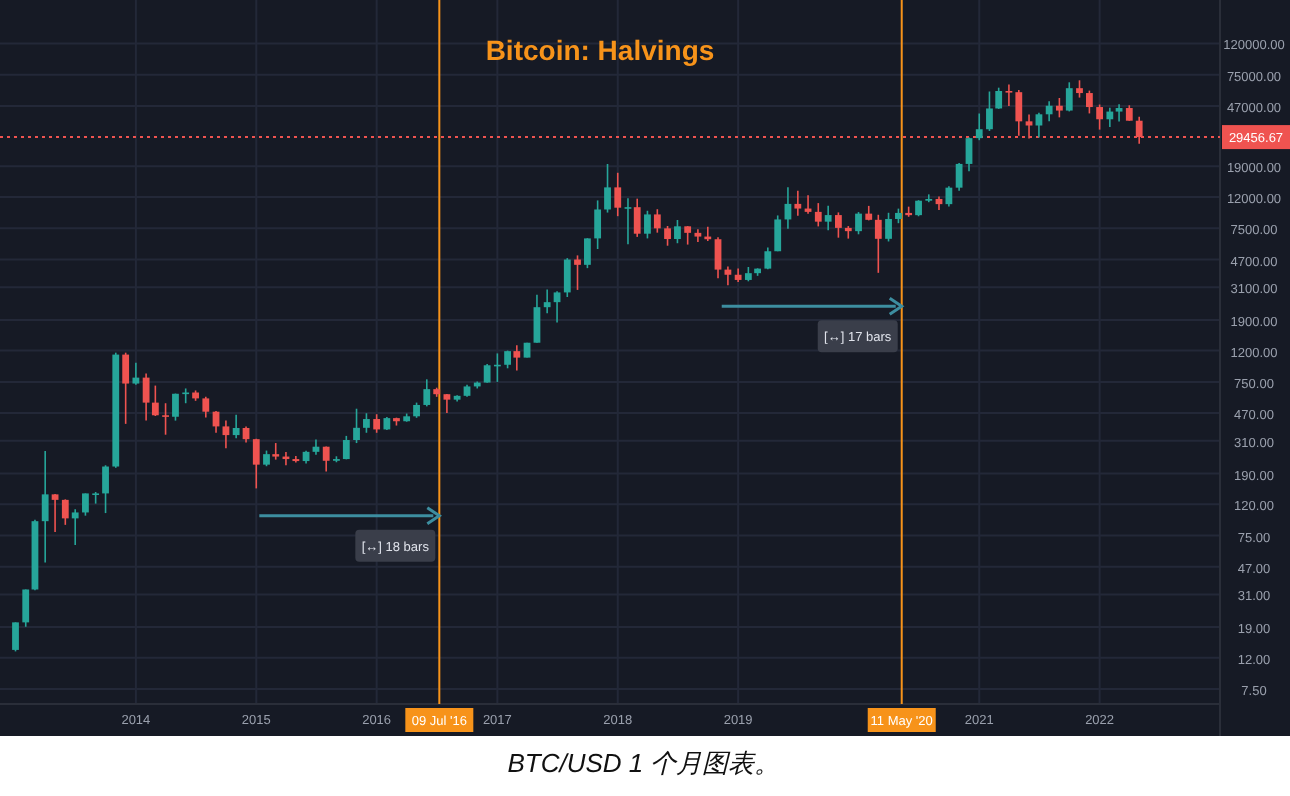  Describe the element at coordinates (644, 763) in the screenshot. I see `text: BTC/USD 1 个月图表。` at that location.